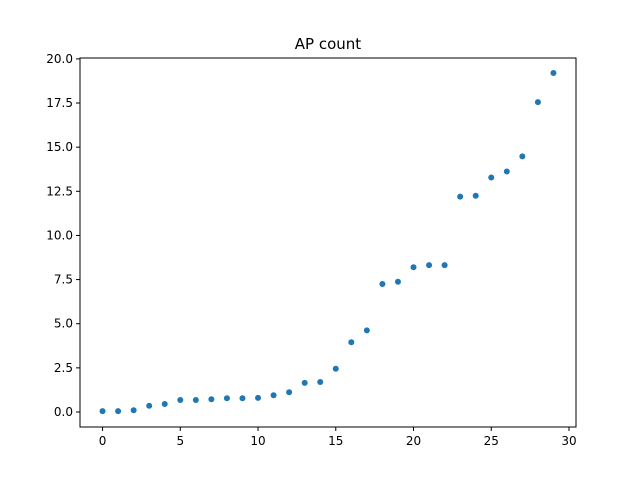 This screenshot has width=640, height=480. What do you see at coordinates (63, 412) in the screenshot?
I see `y-tick-label: 0.0` at bounding box center [63, 412].